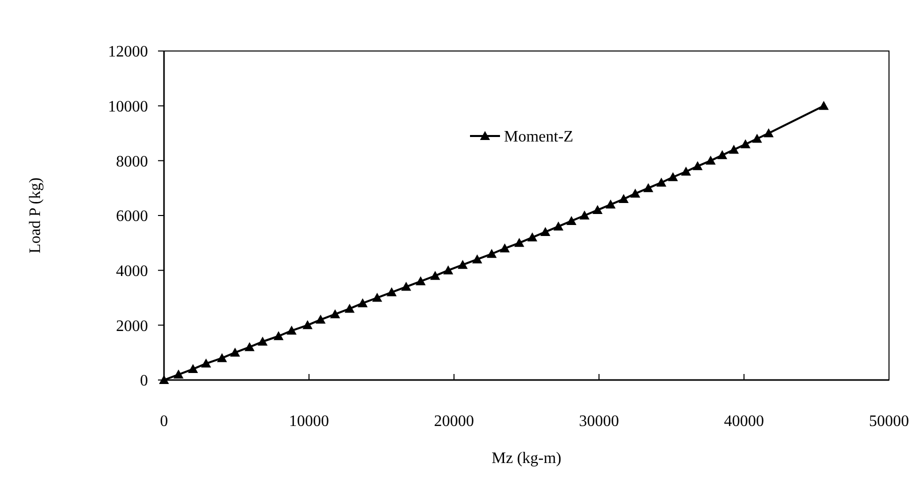  Describe the element at coordinates (35, 216) in the screenshot. I see `y-axis-title: Load P (kg)` at that location.